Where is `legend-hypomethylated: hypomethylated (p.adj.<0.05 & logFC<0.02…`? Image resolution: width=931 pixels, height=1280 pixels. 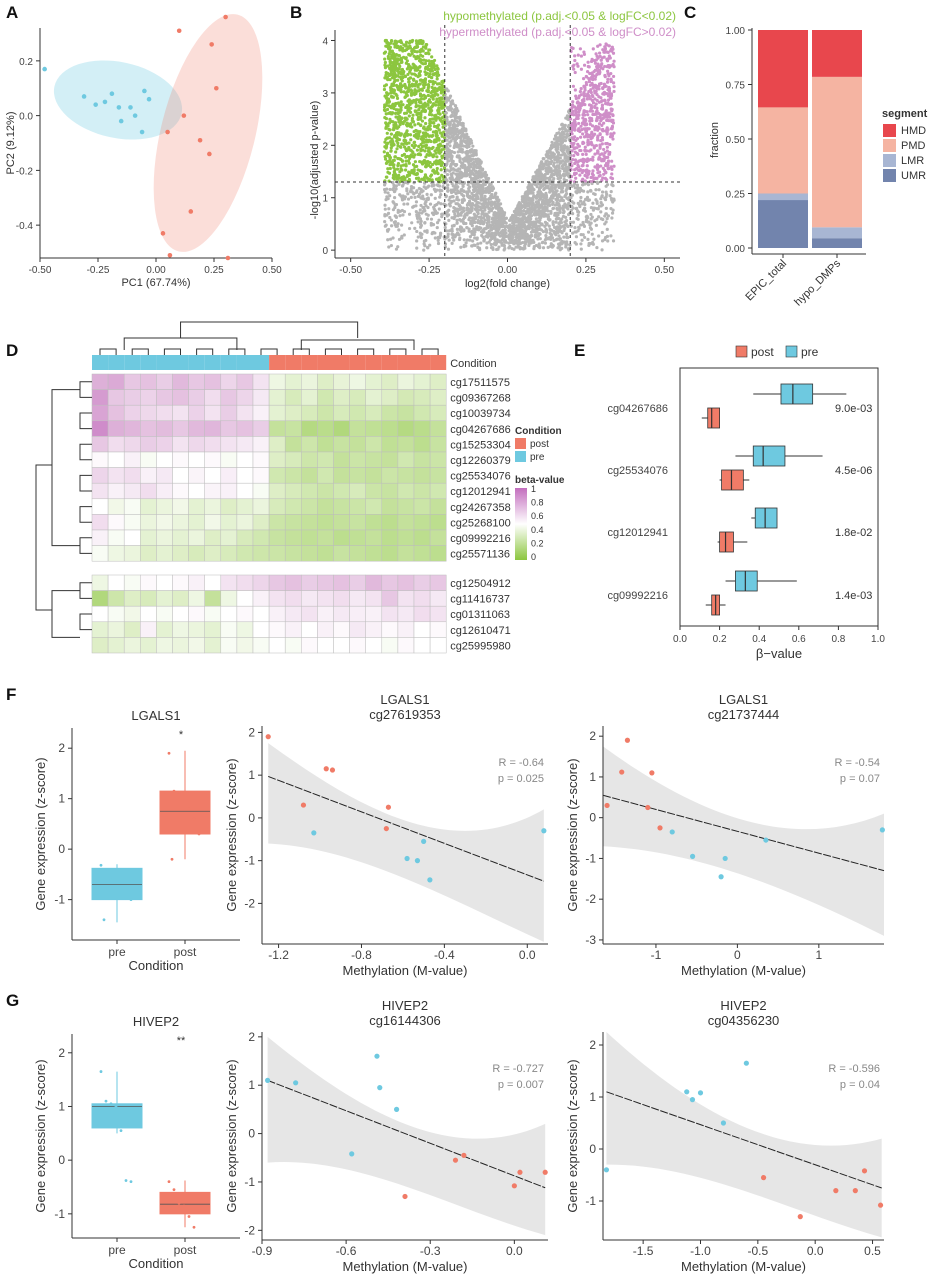
legend-hypomethylated: hypomethylated (p.adj.<0.05 & logFC<0.02… is located at coordinates (559, 16).